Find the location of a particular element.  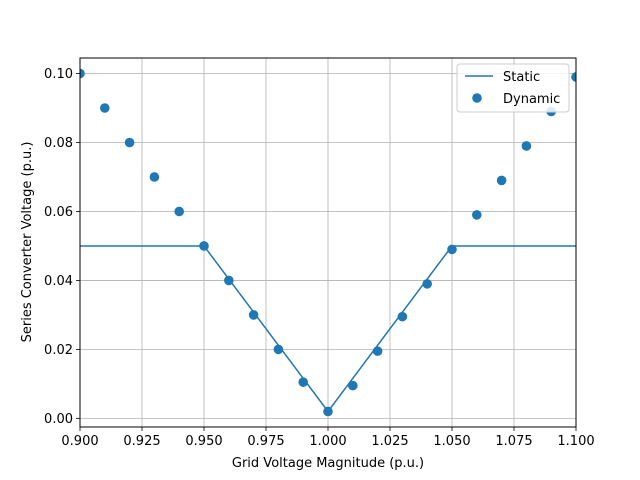

x-tick-label: 1.050 is located at coordinates (451, 441).